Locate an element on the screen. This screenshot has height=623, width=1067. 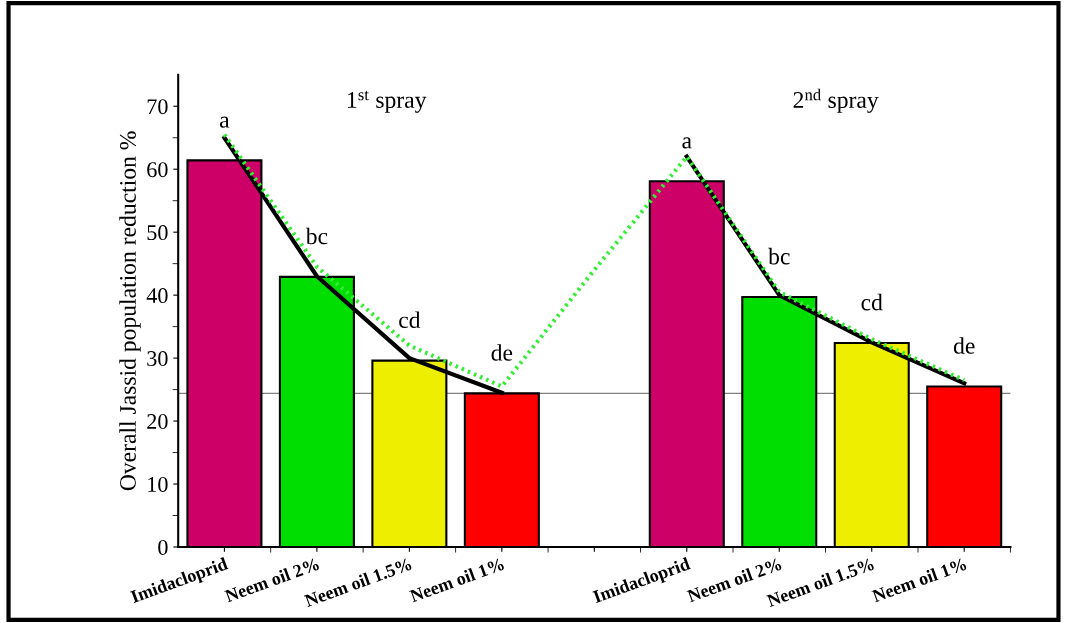
annotation: 1$^{st}$ spray is located at coordinates (387, 101).